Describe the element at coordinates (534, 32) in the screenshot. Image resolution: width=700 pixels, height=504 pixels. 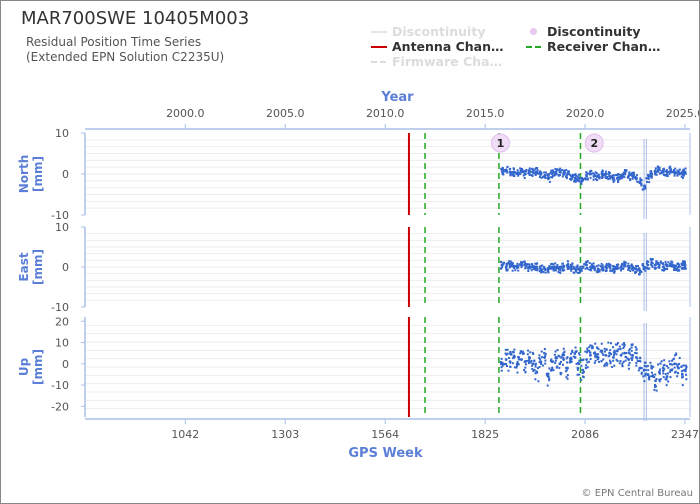
I see `legend-marker-swatch-icon` at that location.